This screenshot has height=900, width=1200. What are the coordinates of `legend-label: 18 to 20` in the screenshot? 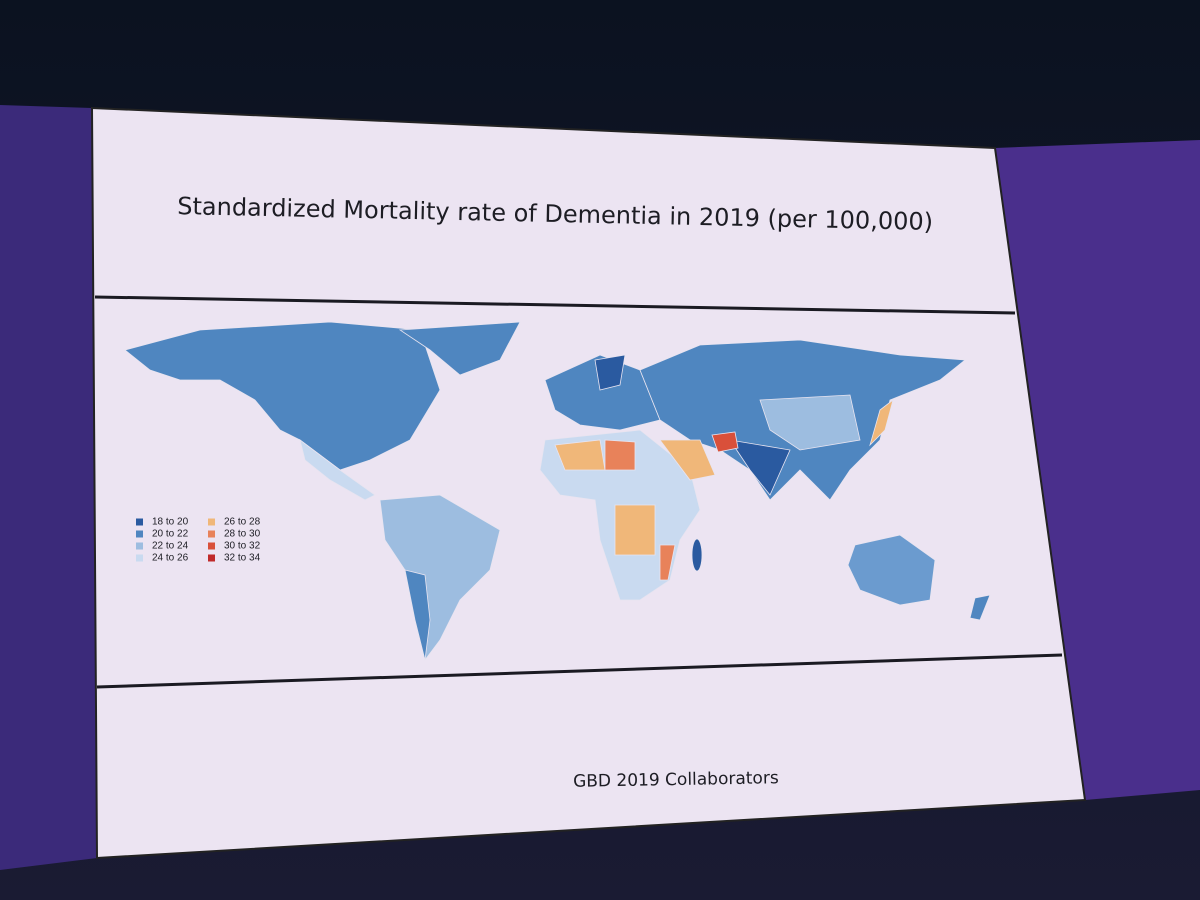 It's located at (170, 522).